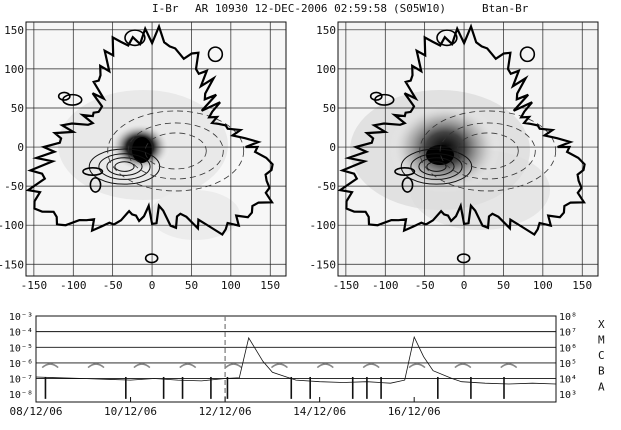  I want to click on right-y-ticks: 150 100 50 0 -50 -100 -150, so click(323, 147).